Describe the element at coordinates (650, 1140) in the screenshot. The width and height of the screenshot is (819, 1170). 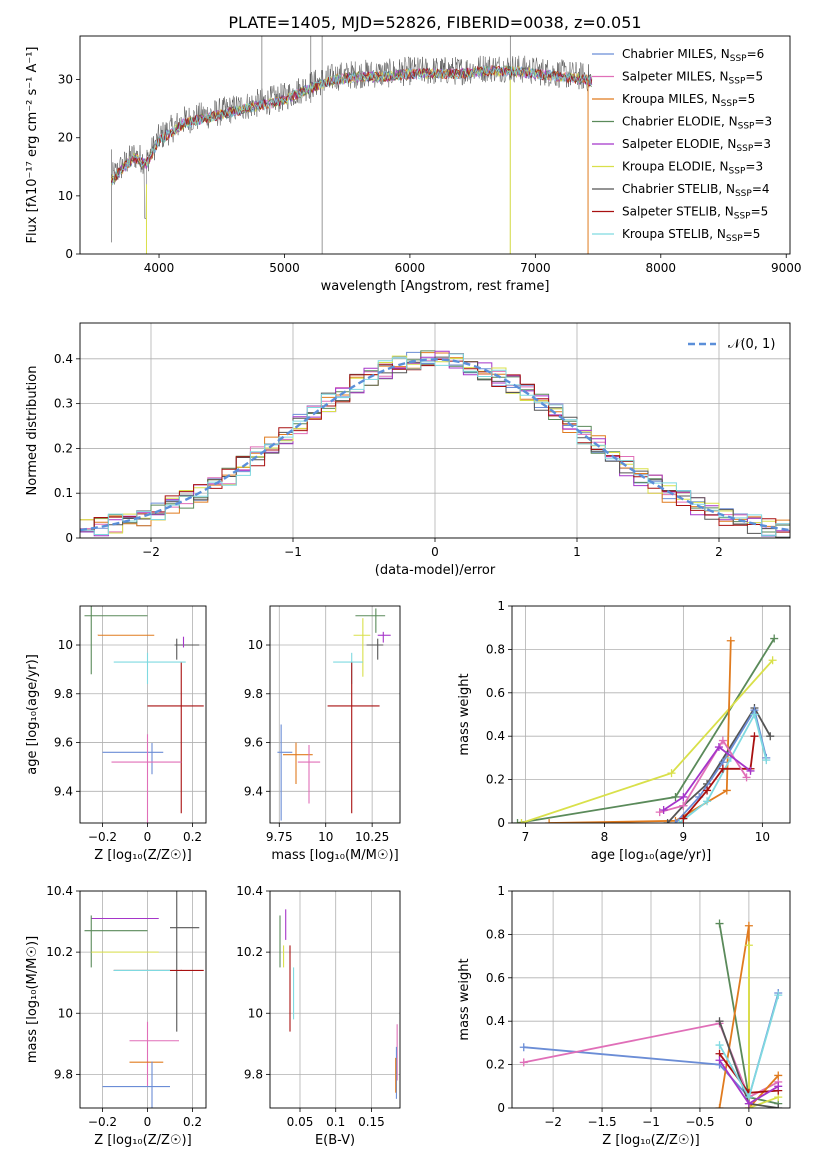
I see `x-axis-label: Z [log₁₀(Z/Z☉)]` at that location.